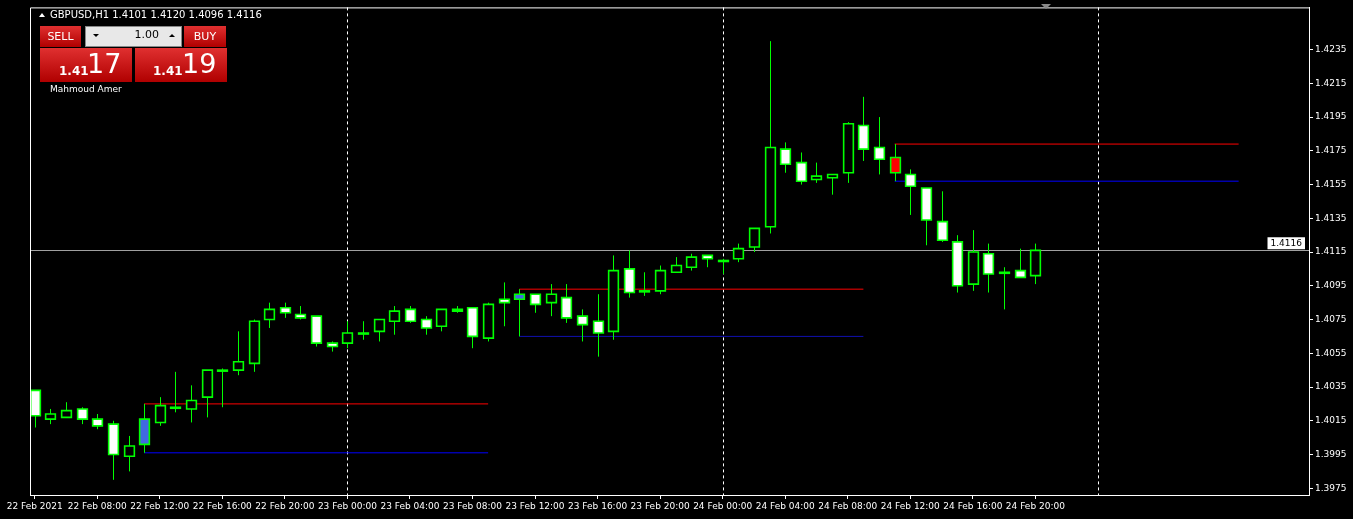 The image size is (1353, 519). I want to click on x-tick-label: 24 Feb 04:00, so click(785, 505).